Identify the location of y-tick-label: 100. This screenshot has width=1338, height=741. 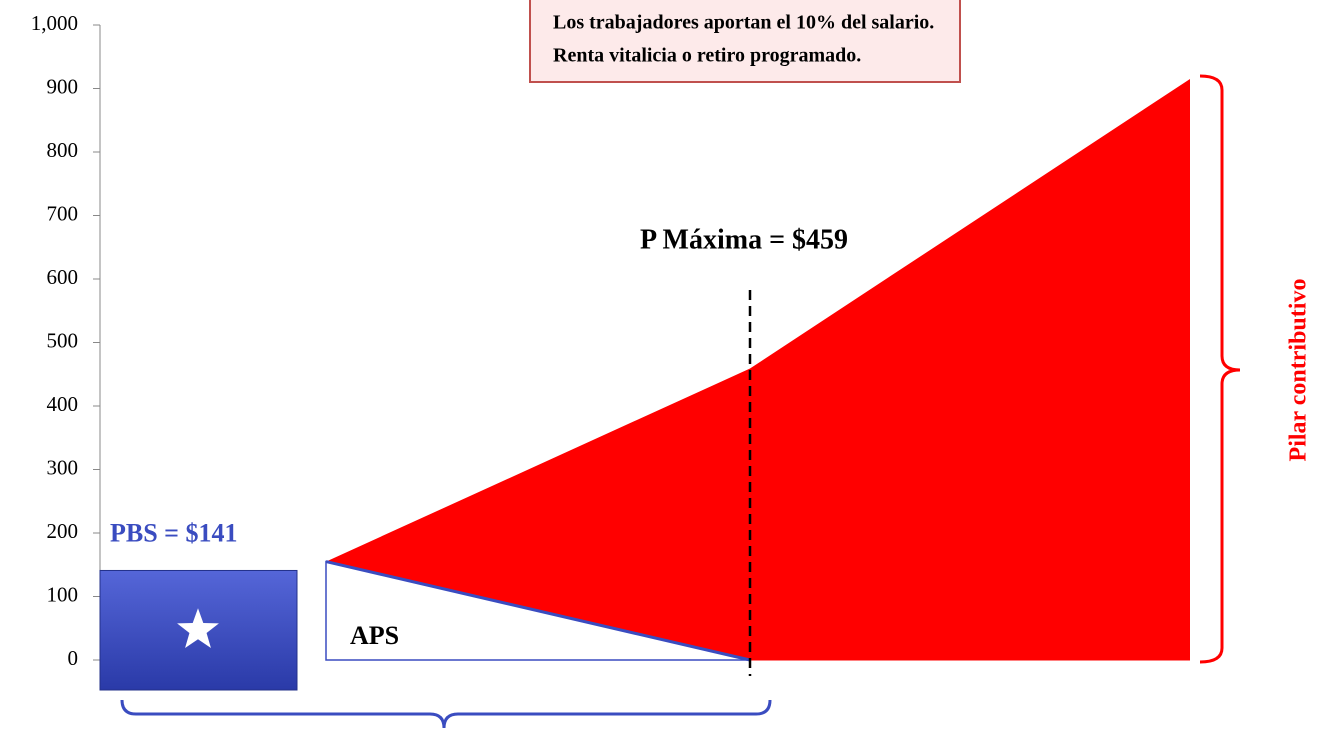
(63, 594).